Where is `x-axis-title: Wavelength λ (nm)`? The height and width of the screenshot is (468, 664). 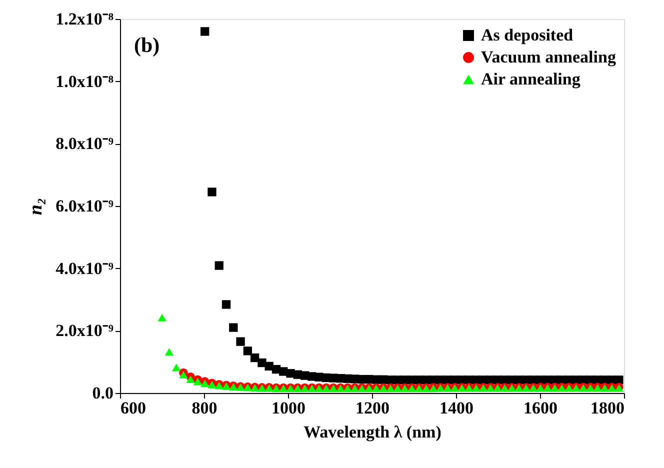
x-axis-title: Wavelength λ (nm) is located at coordinates (373, 432).